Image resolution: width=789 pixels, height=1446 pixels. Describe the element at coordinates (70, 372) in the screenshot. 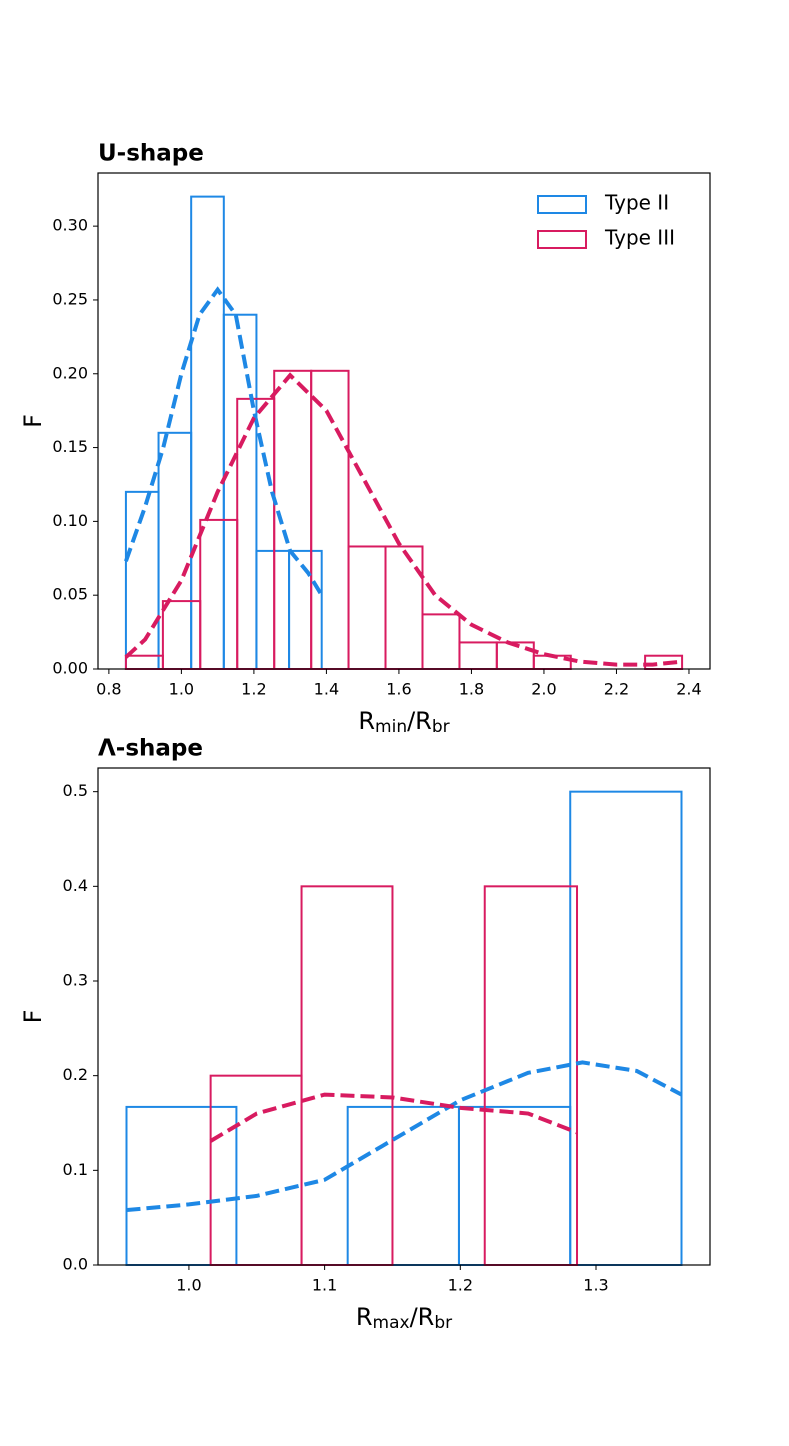

I see `y-tick-label: 0.20` at that location.